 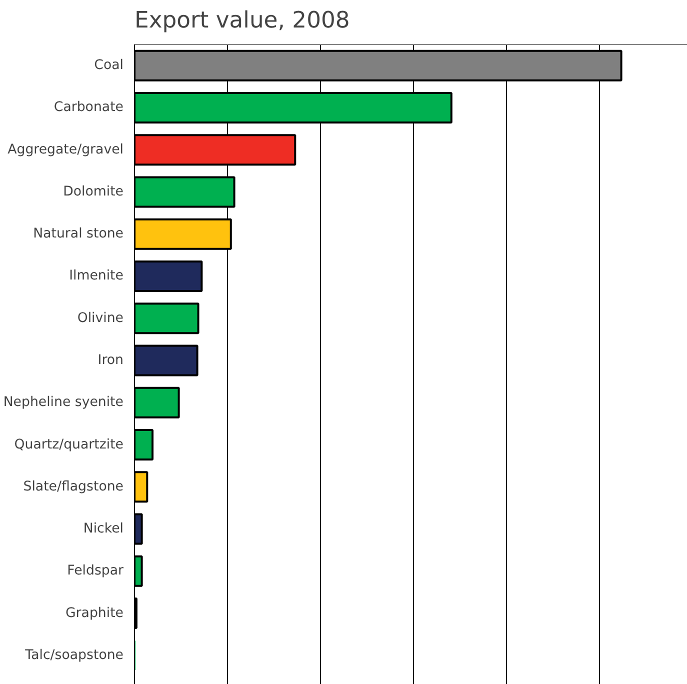 I want to click on y-tick-label: Talc/soapstone, so click(x=74, y=655).